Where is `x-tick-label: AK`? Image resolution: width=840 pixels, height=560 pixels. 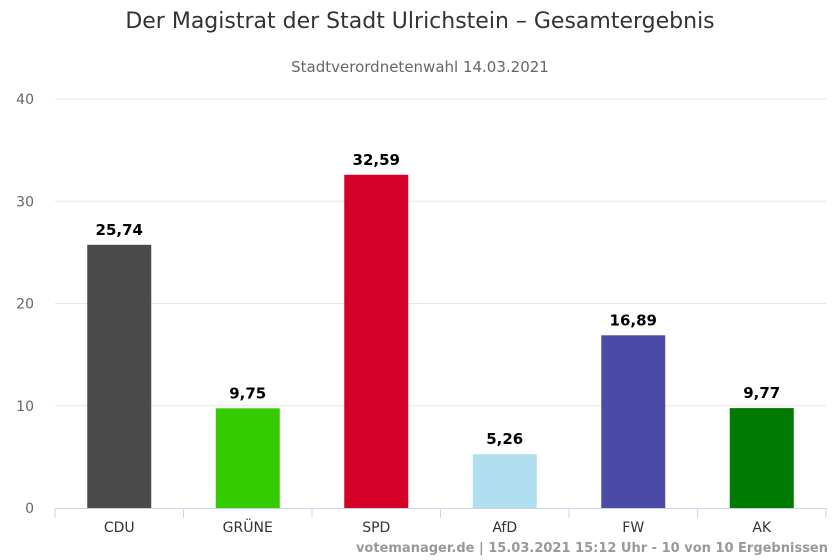 x-tick-label: AK is located at coordinates (762, 528).